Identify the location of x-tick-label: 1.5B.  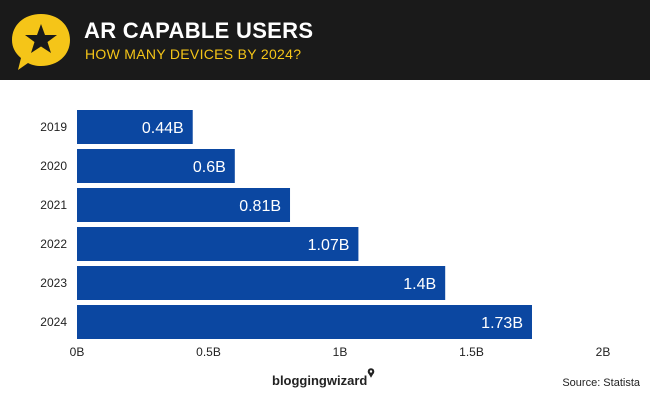
(471, 352).